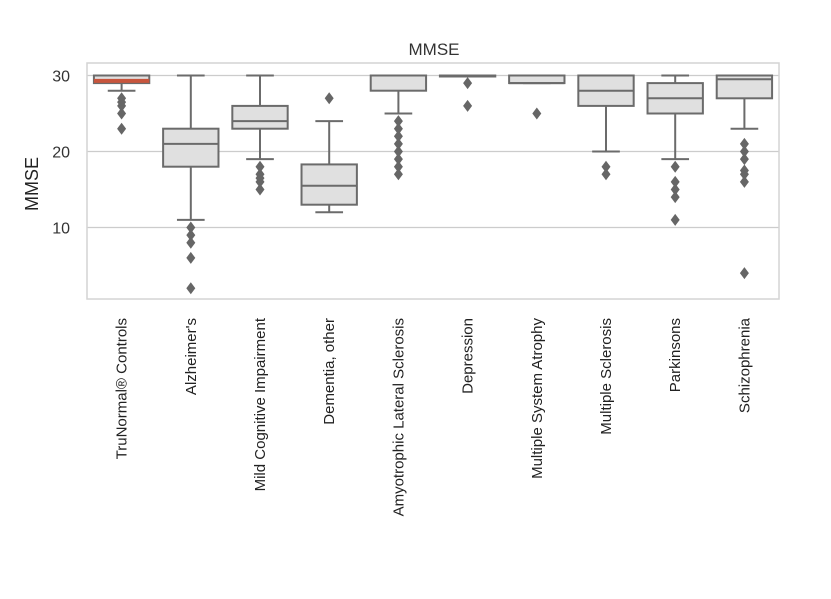 Image resolution: width=831 pixels, height=599 pixels. What do you see at coordinates (61, 77) in the screenshot?
I see `y-tick-label: 30` at bounding box center [61, 77].